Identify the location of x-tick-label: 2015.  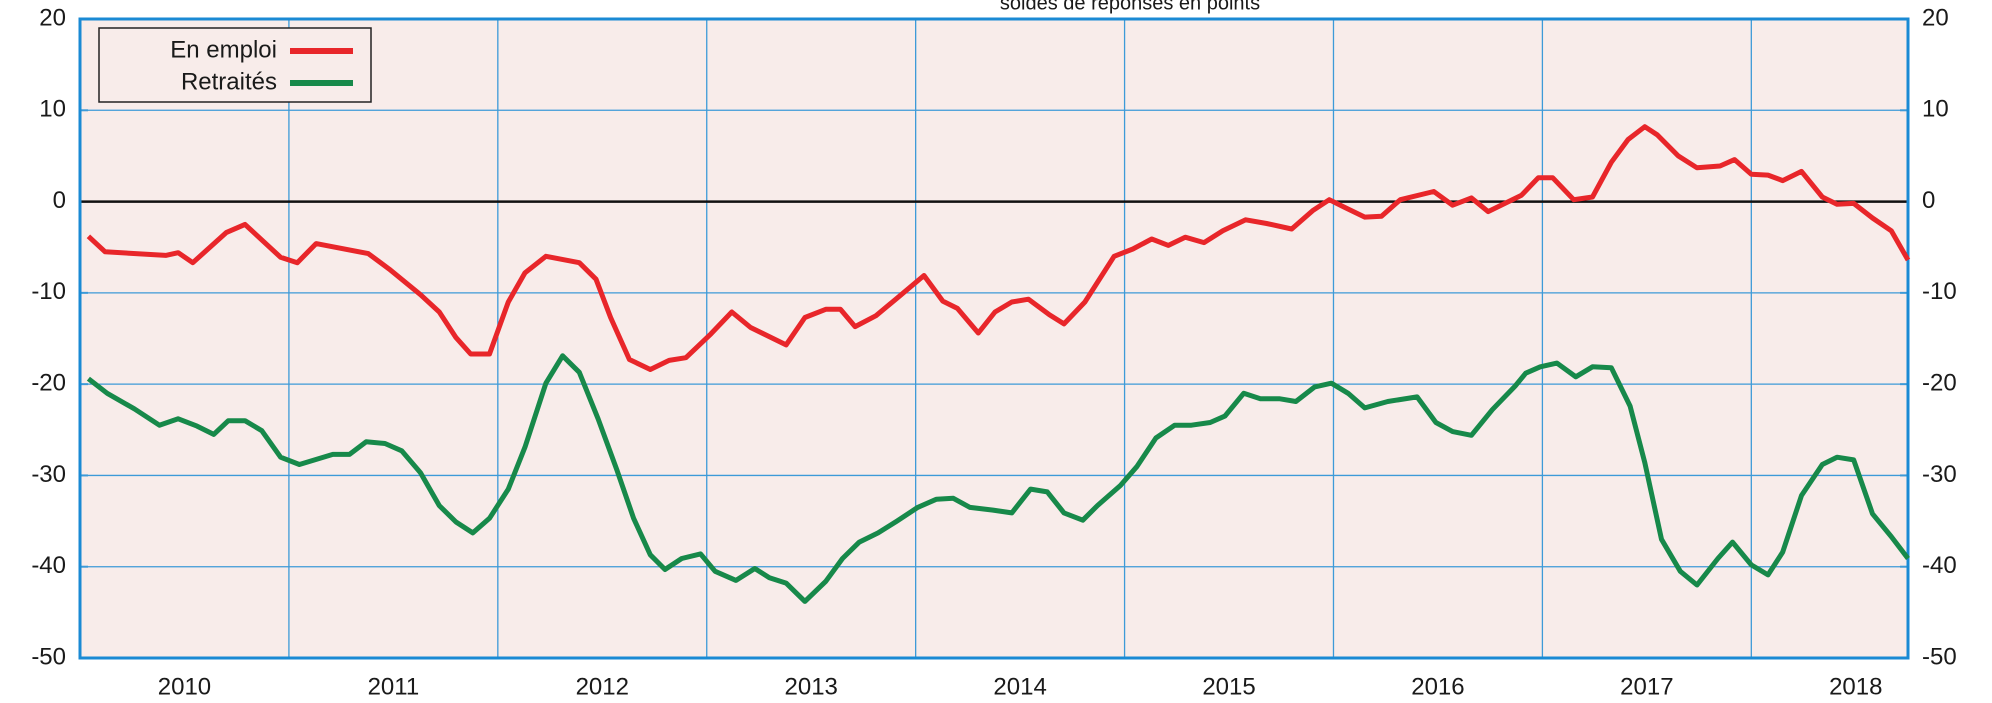
(1228, 686).